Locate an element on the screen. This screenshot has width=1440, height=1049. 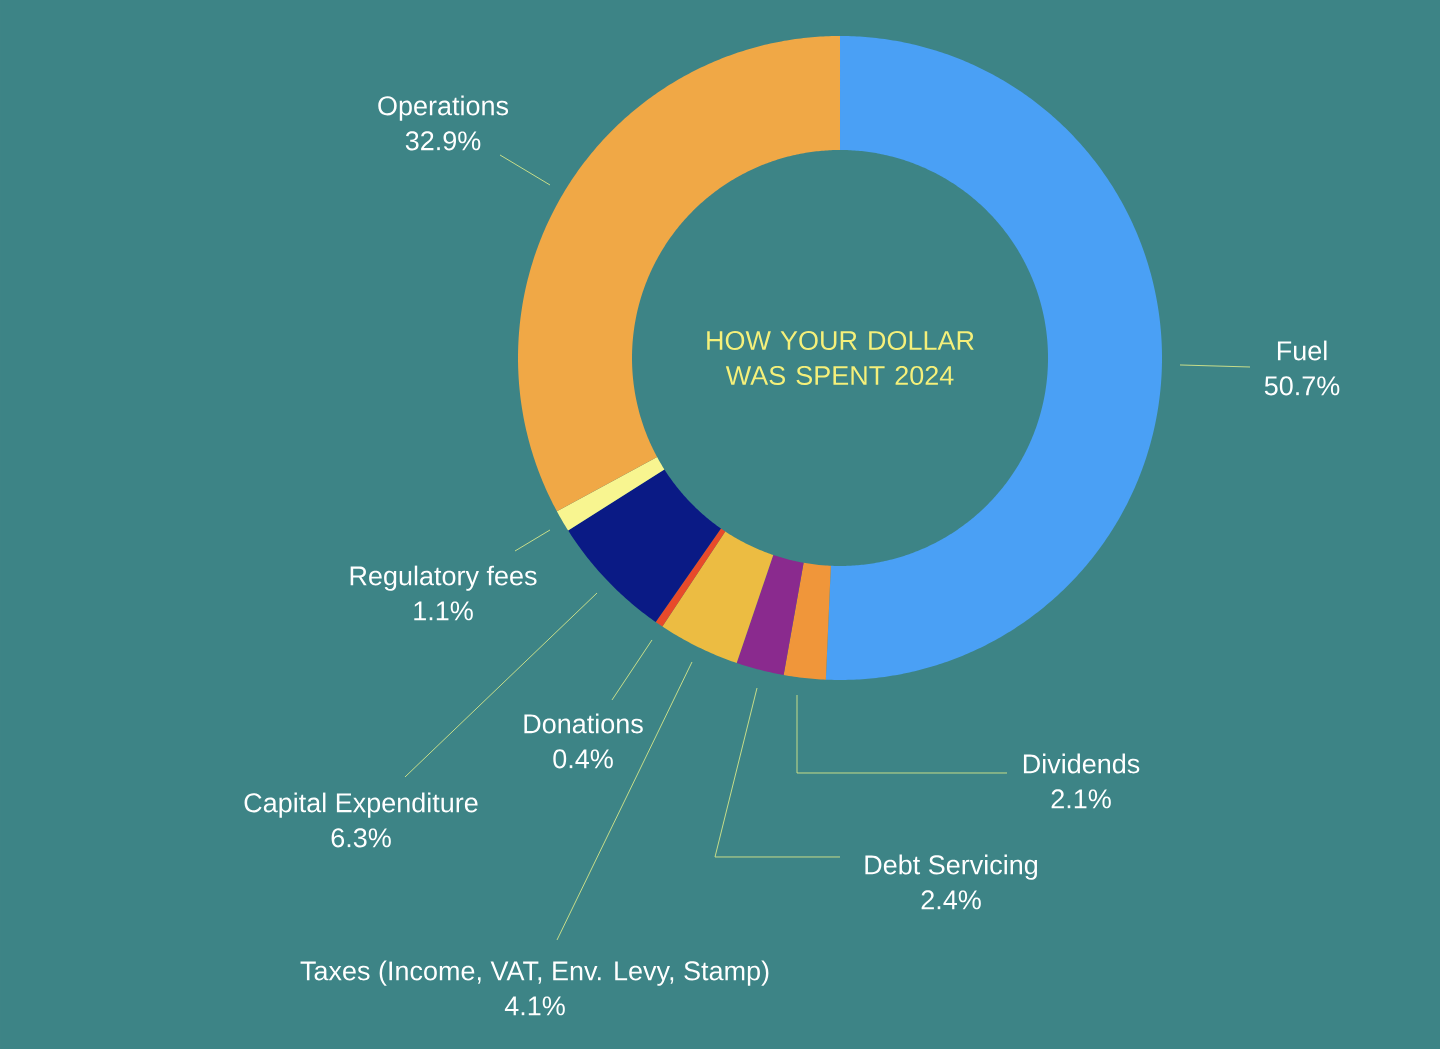
text: HOW YOUR DOLLAR WAS SPENT 2024 is located at coordinates (840, 358).